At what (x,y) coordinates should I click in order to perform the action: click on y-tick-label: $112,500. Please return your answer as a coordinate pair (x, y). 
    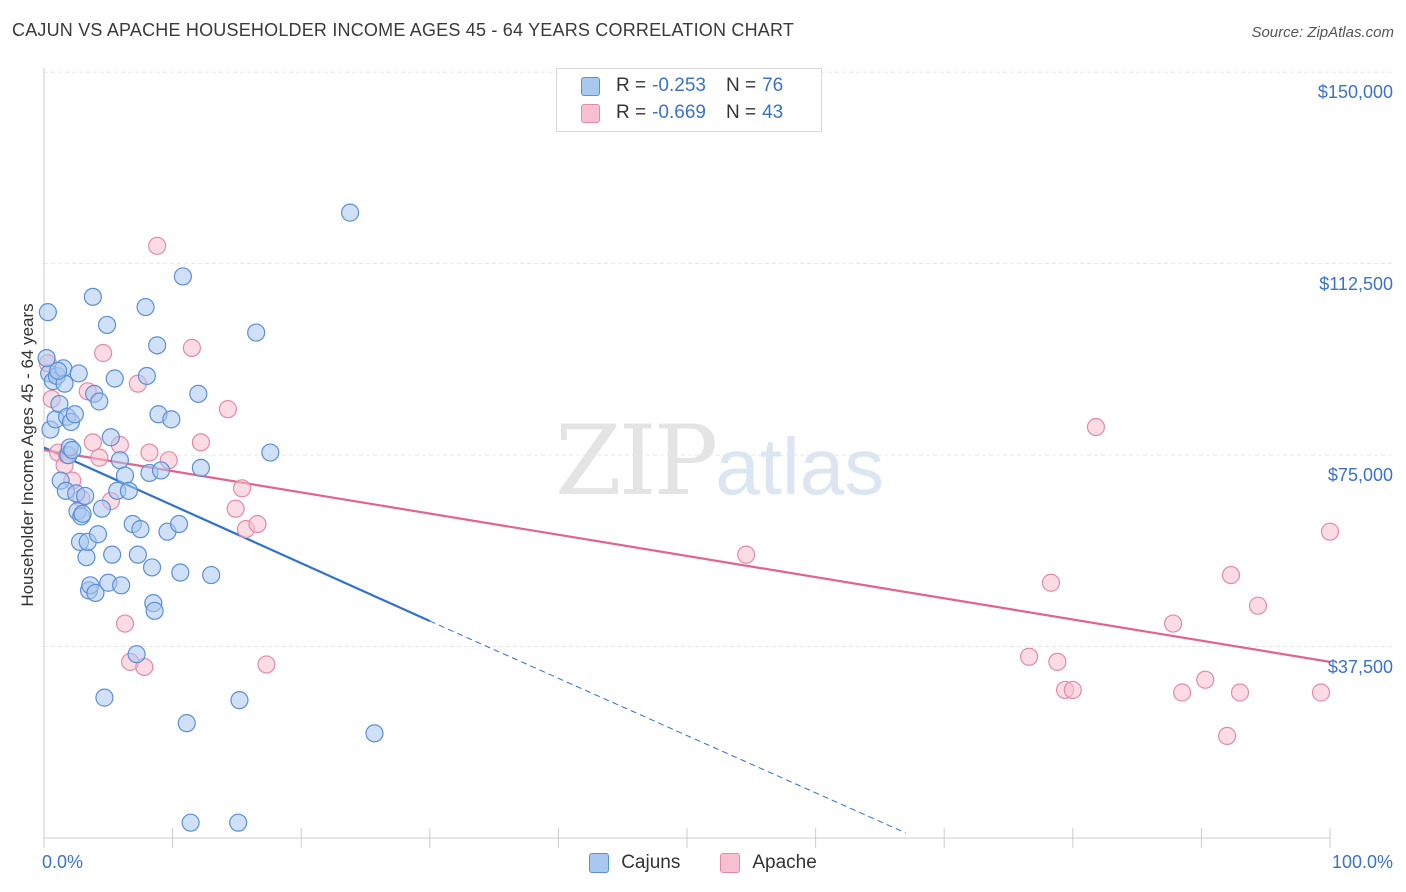
    Looking at the image, I should click on (1356, 283).